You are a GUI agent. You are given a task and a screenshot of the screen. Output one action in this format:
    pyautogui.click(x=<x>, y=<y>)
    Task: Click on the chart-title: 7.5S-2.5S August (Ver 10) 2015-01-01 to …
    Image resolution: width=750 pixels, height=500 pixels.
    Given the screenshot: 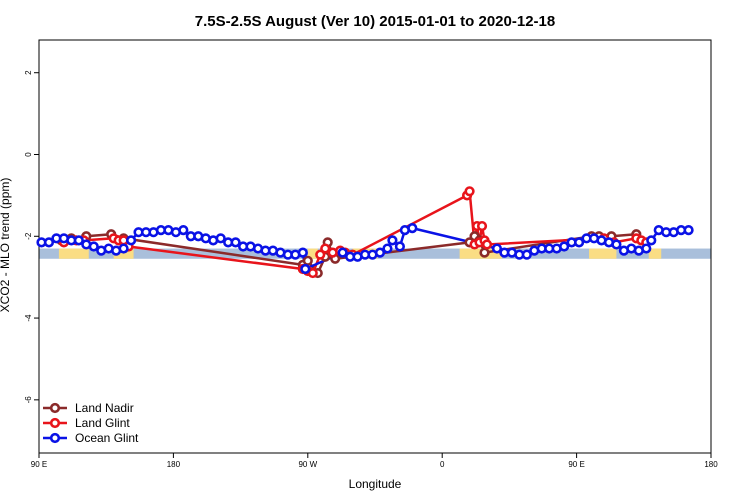 What is the action you would take?
    pyautogui.click(x=375, y=21)
    